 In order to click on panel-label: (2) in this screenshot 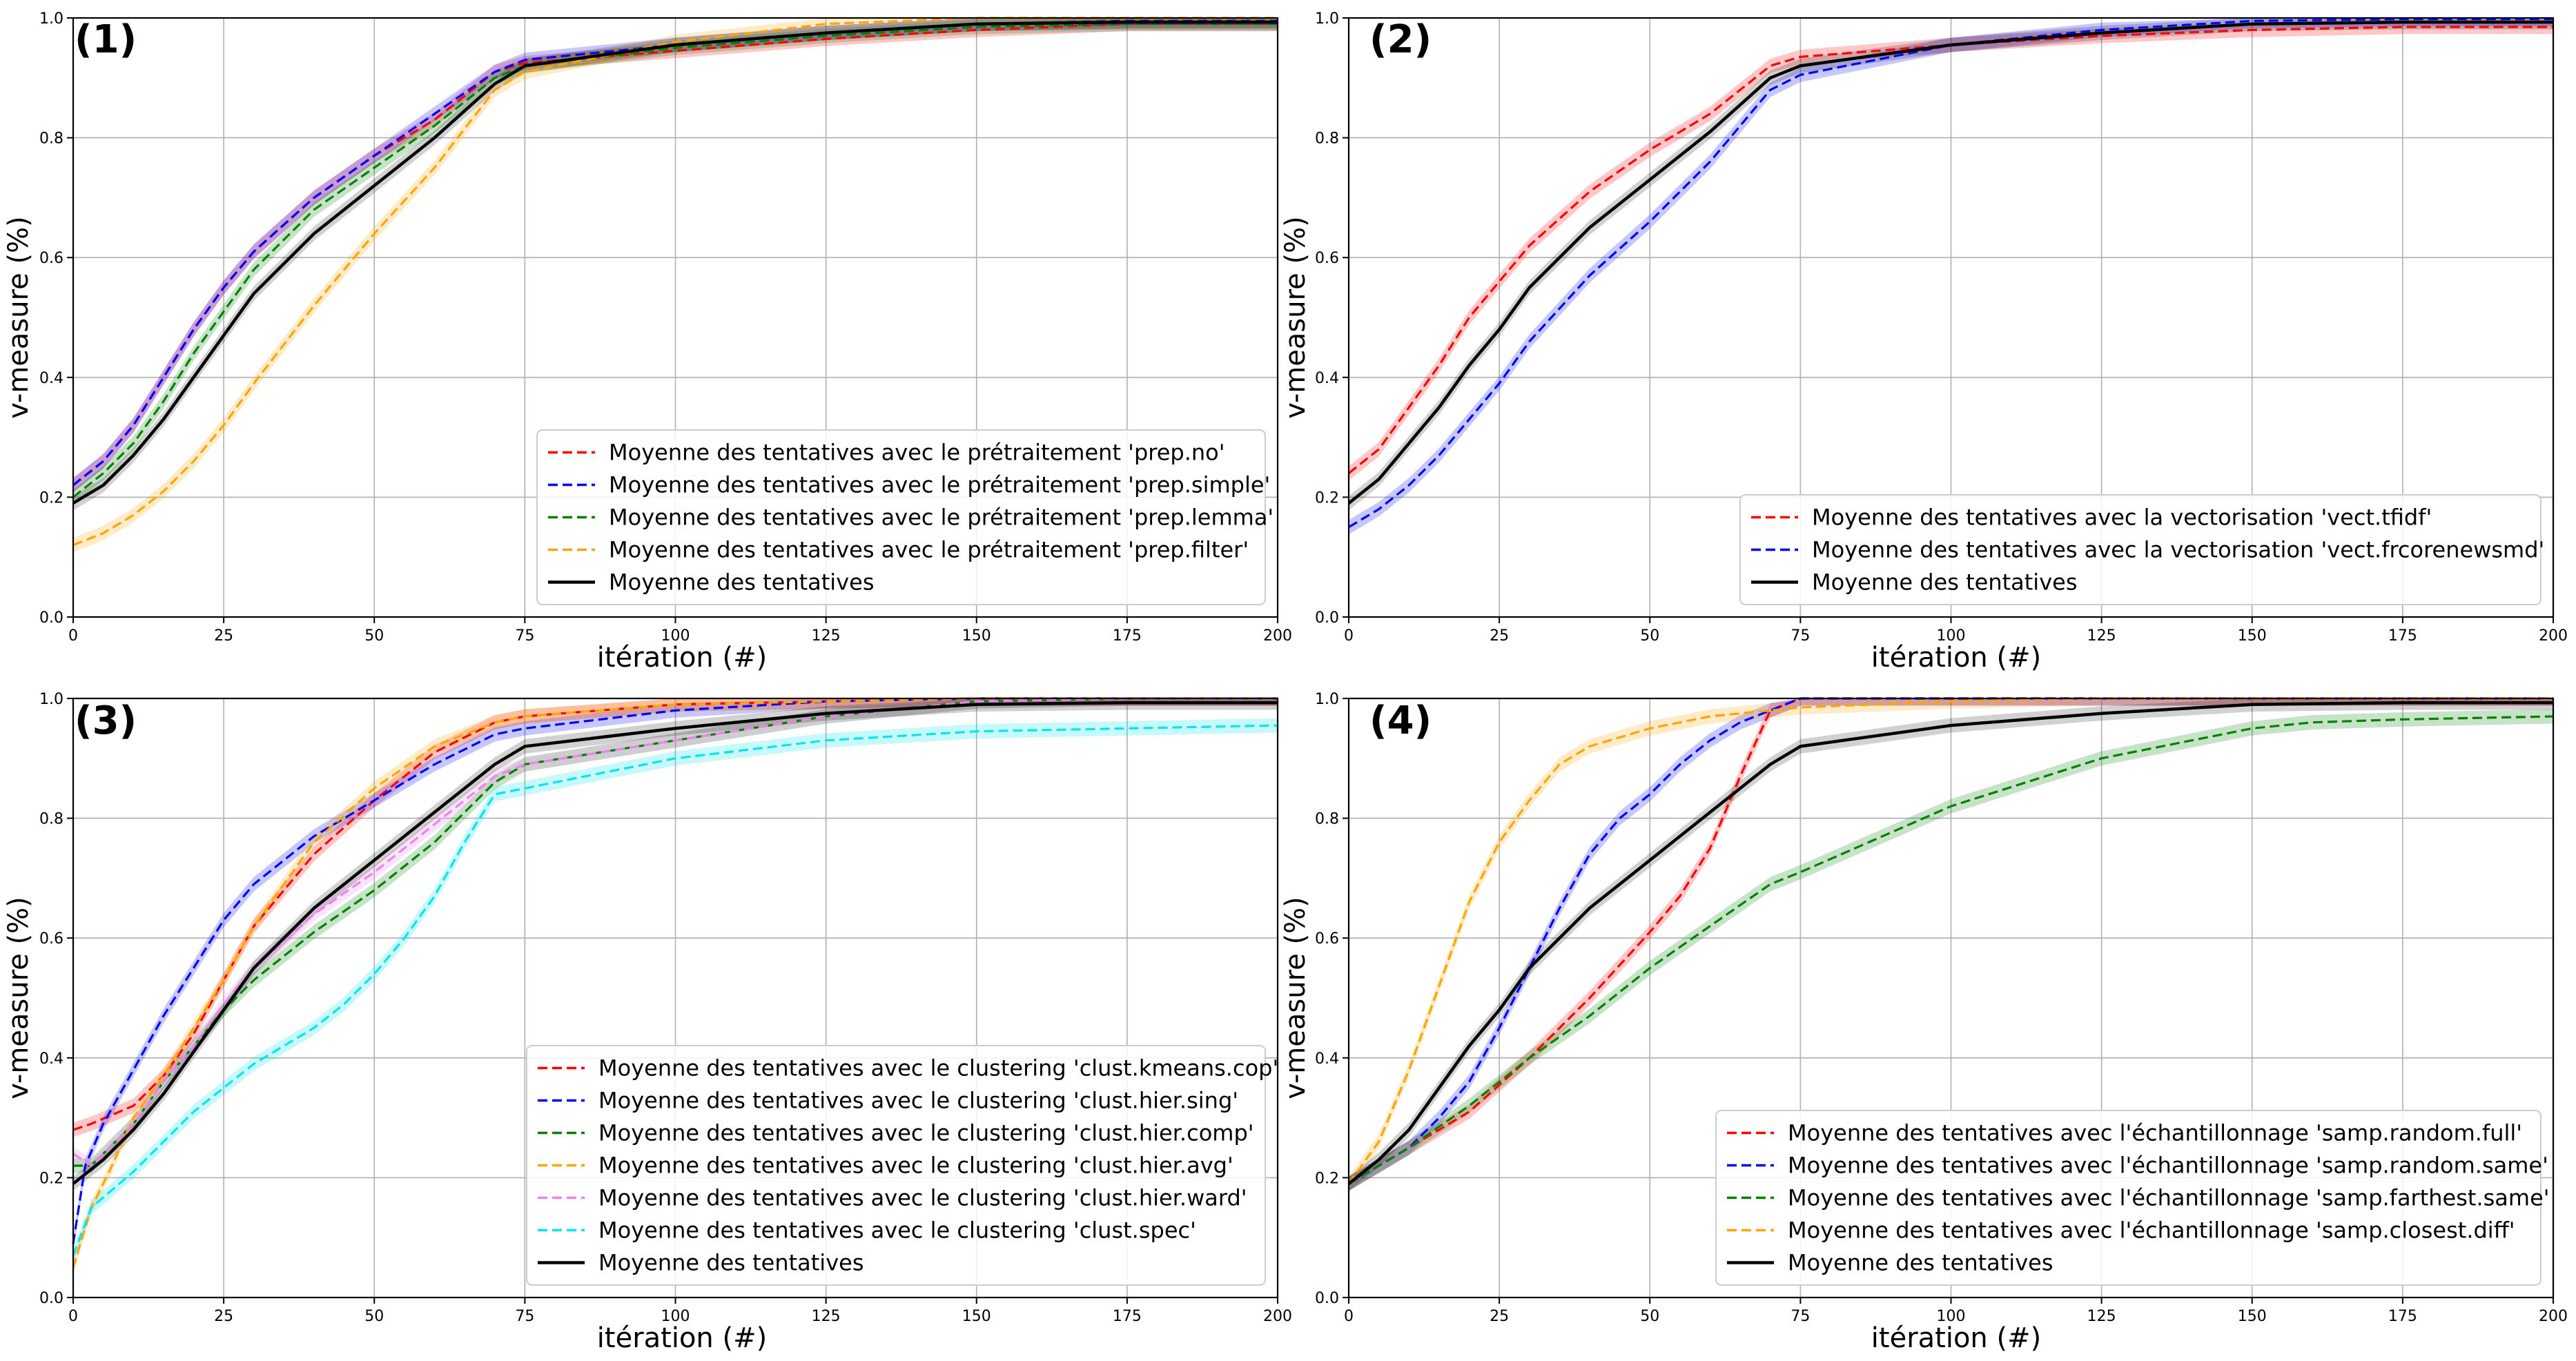, I will do `click(1400, 39)`.